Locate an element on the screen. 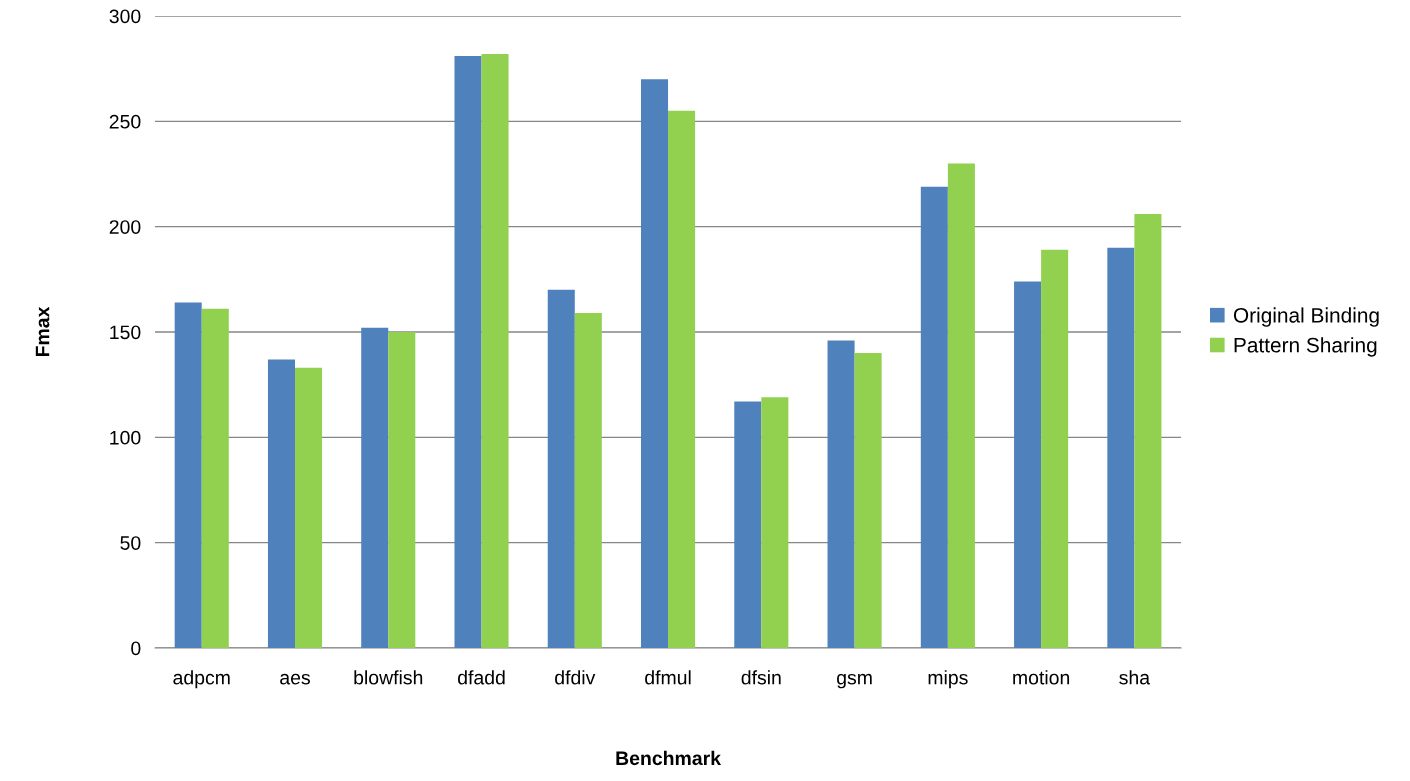 The width and height of the screenshot is (1410, 781). y-tick-label: 50 is located at coordinates (130, 543).